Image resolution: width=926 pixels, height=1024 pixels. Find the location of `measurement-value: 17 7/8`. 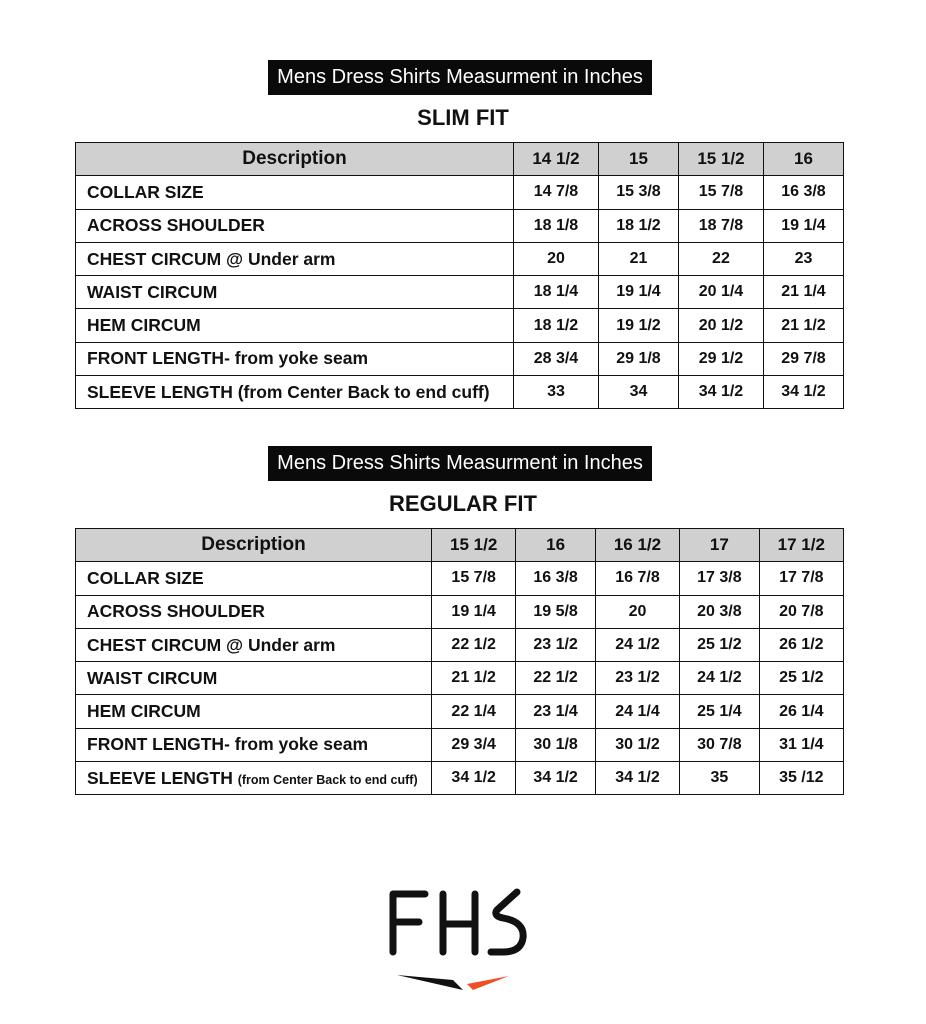

measurement-value: 17 7/8 is located at coordinates (801, 578).